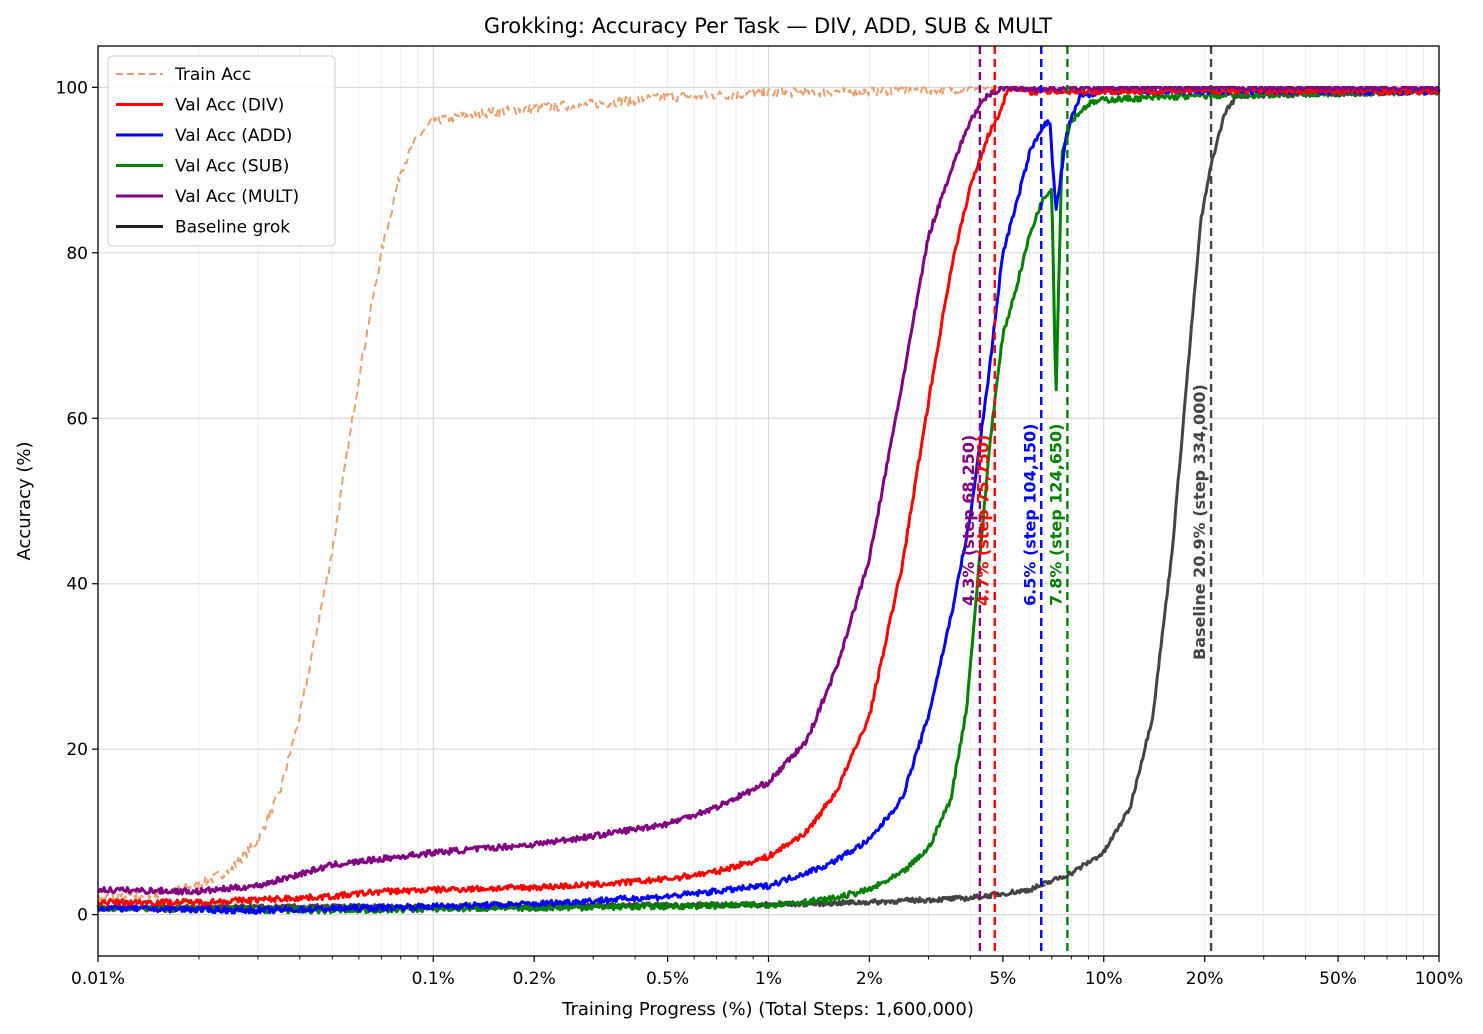  I want to click on legend-label: Train Acc, so click(212, 75).